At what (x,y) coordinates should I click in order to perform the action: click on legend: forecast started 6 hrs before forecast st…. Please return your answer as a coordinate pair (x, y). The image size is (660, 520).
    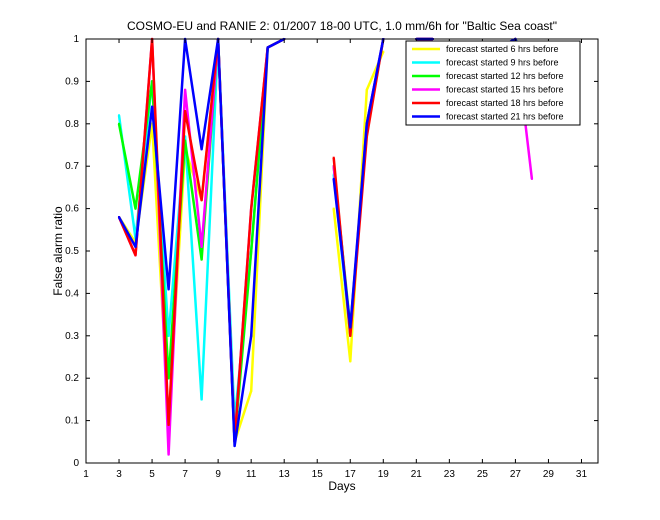
    Looking at the image, I should click on (493, 83).